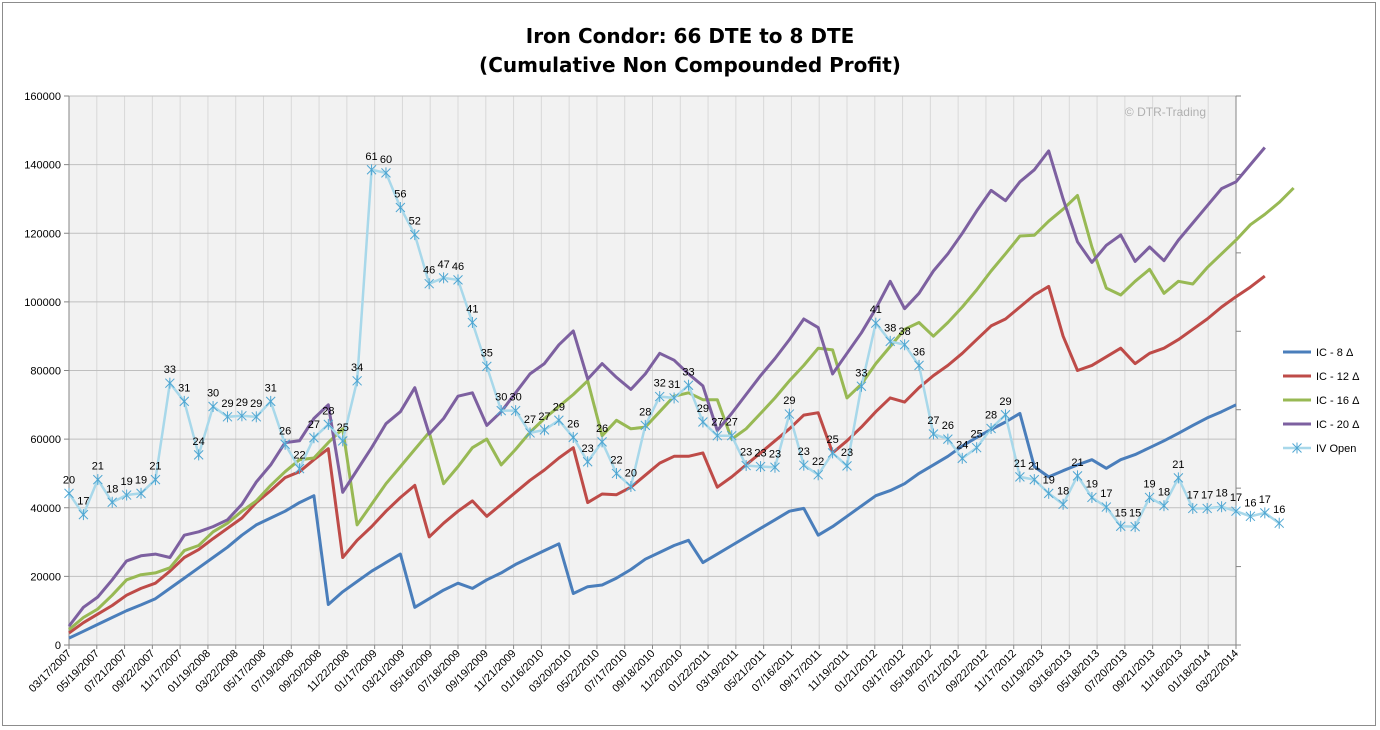 The width and height of the screenshot is (1380, 730). I want to click on iv-data-label: 61, so click(371, 157).